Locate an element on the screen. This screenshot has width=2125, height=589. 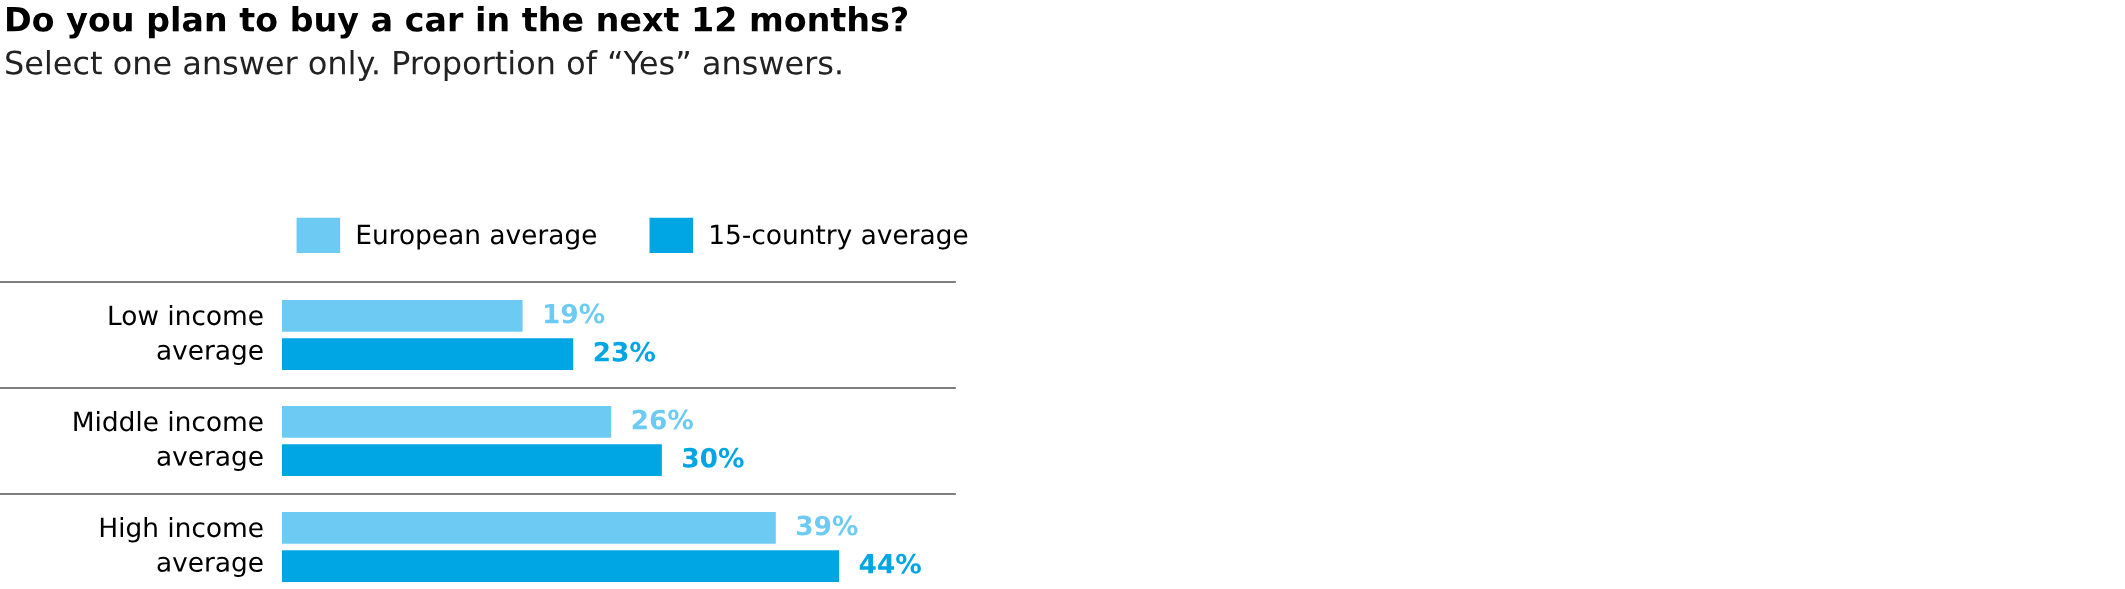
data-label: 23% is located at coordinates (624, 351).